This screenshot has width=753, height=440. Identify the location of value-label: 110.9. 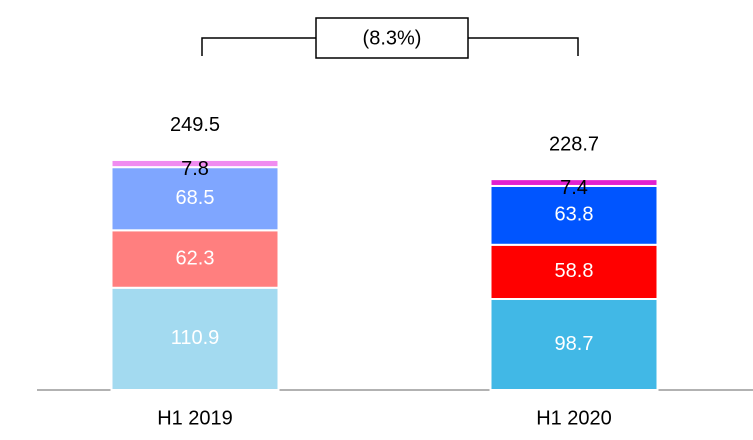
(195, 338).